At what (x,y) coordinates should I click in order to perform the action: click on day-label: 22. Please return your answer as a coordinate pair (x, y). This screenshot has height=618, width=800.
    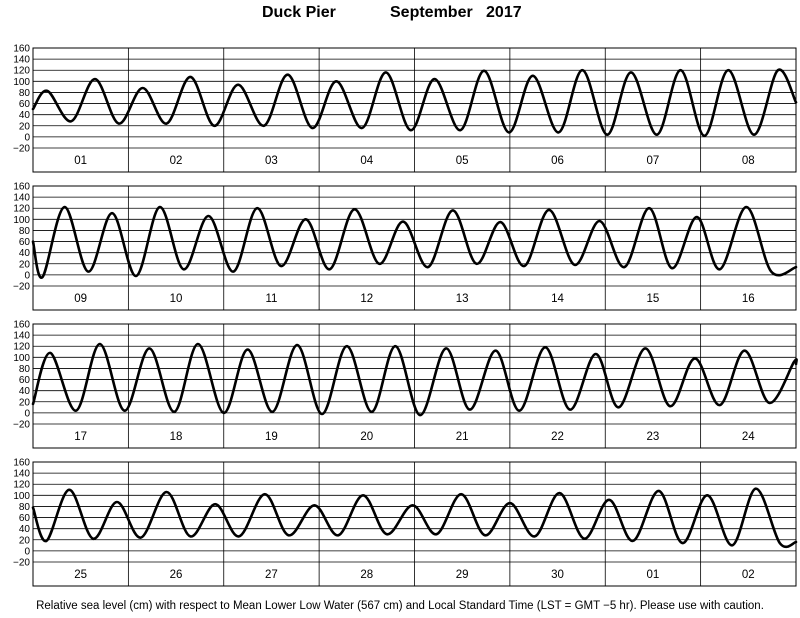
    Looking at the image, I should click on (557, 437).